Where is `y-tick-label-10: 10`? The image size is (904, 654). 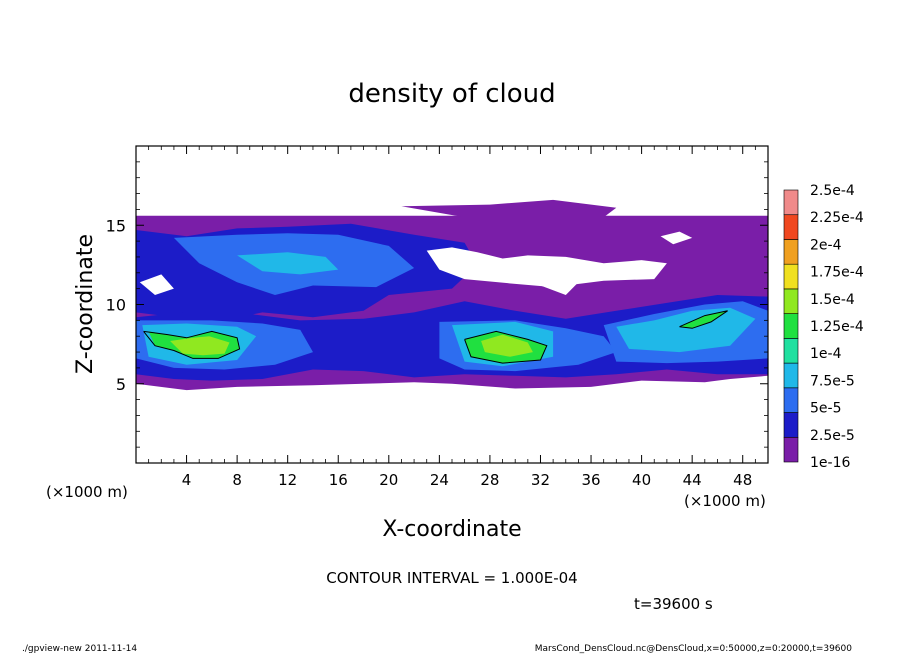 y-tick-label-10: 10 is located at coordinates (116, 305).